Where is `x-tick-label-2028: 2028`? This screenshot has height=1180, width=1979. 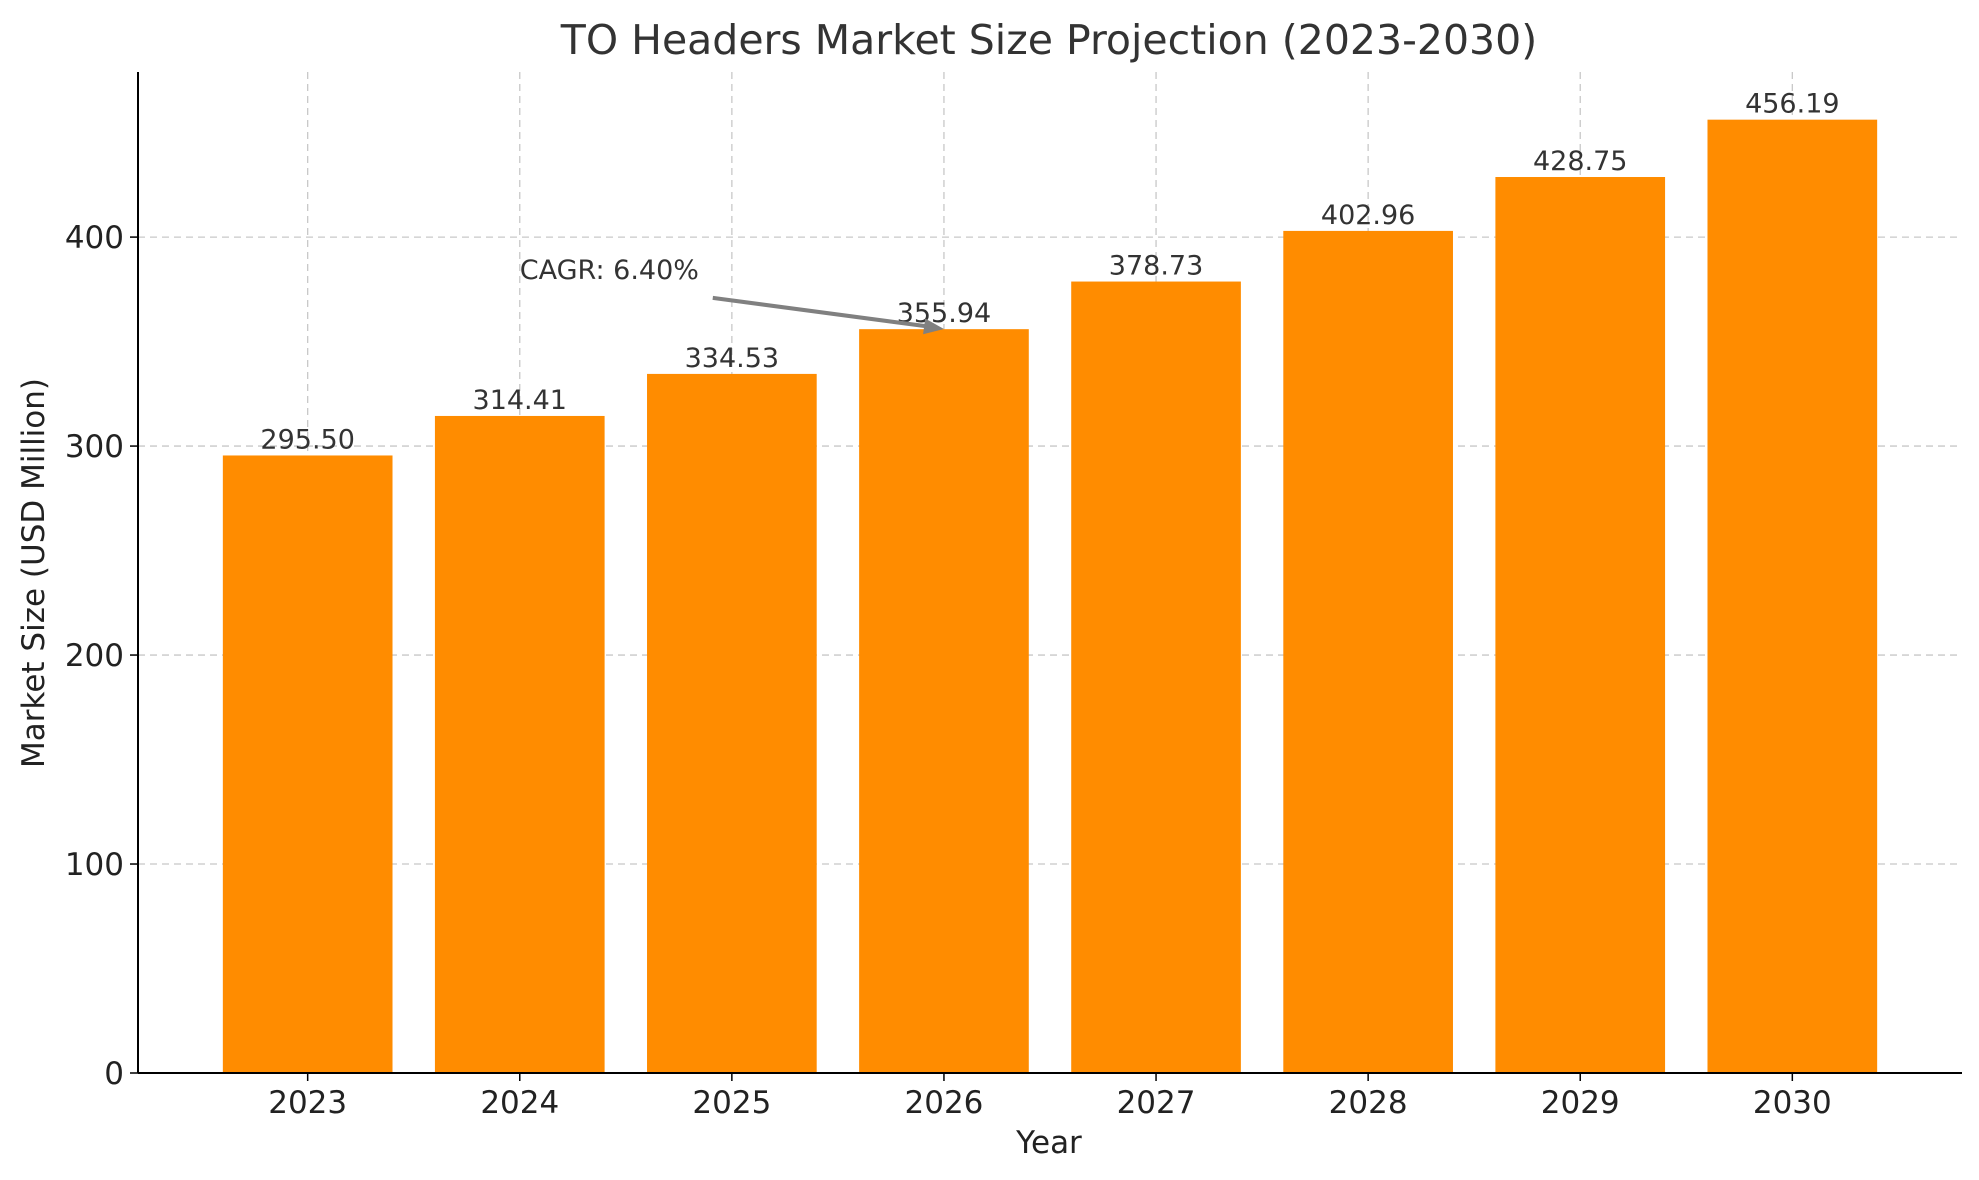 x-tick-label-2028: 2028 is located at coordinates (1368, 1103).